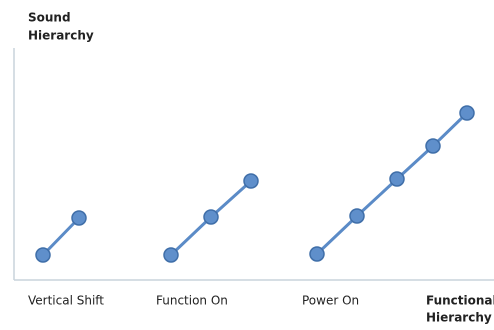 This screenshot has width=494, height=330. I want to click on group-label: Power On, so click(330, 301).